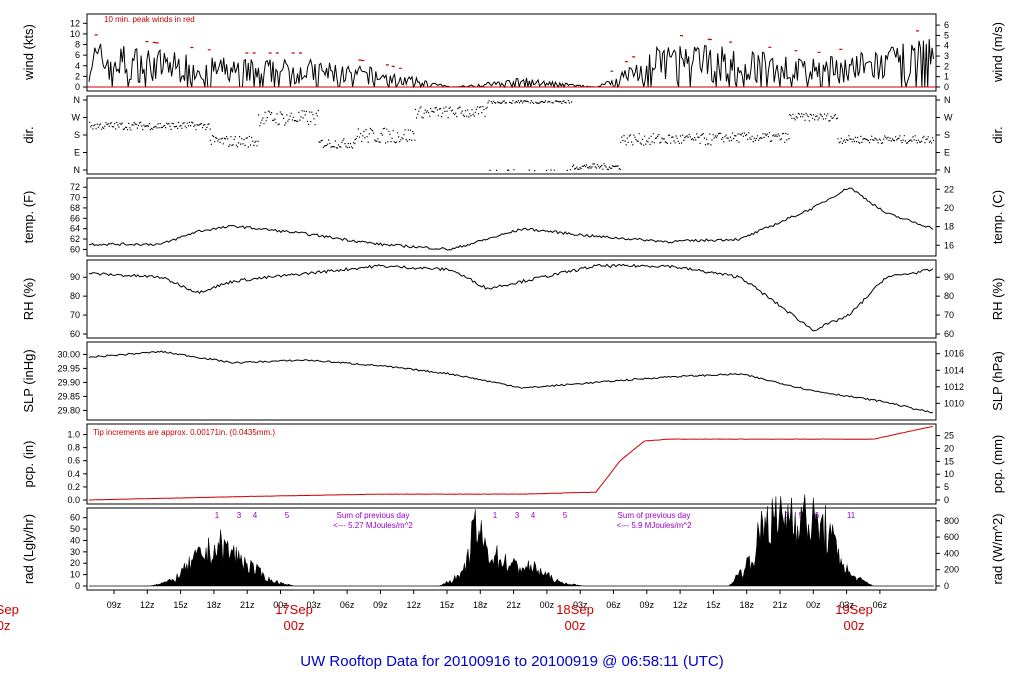  What do you see at coordinates (854, 609) in the screenshot?
I see `day-label: 19Sep` at bounding box center [854, 609].